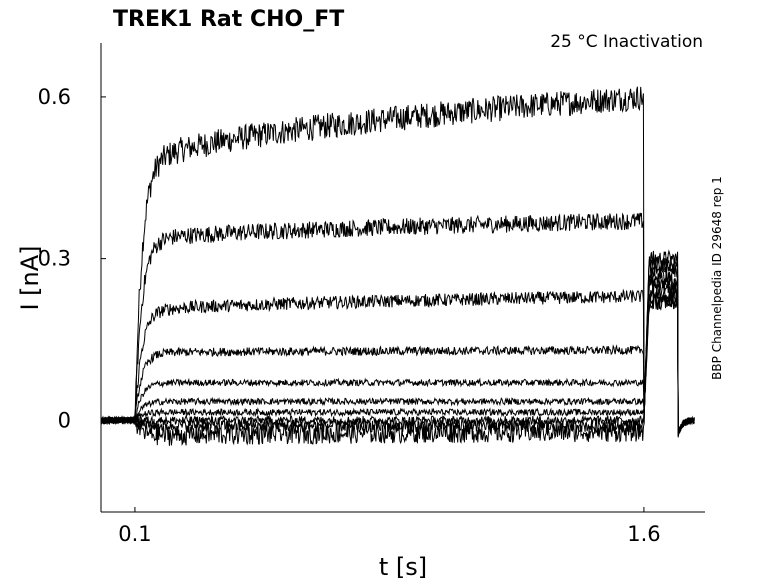  I want to click on x-tick-label: 0.1, so click(134, 534).